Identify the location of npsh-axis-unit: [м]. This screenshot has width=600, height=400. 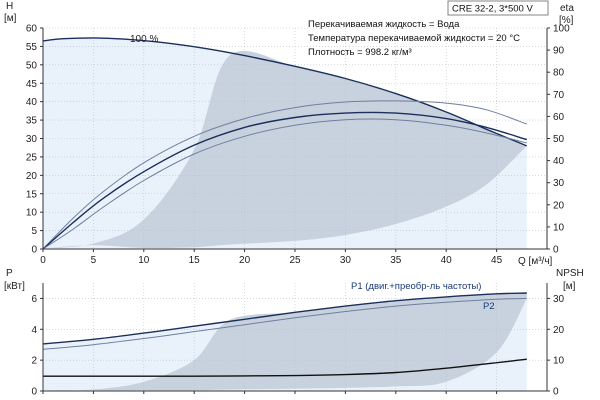
(569, 286).